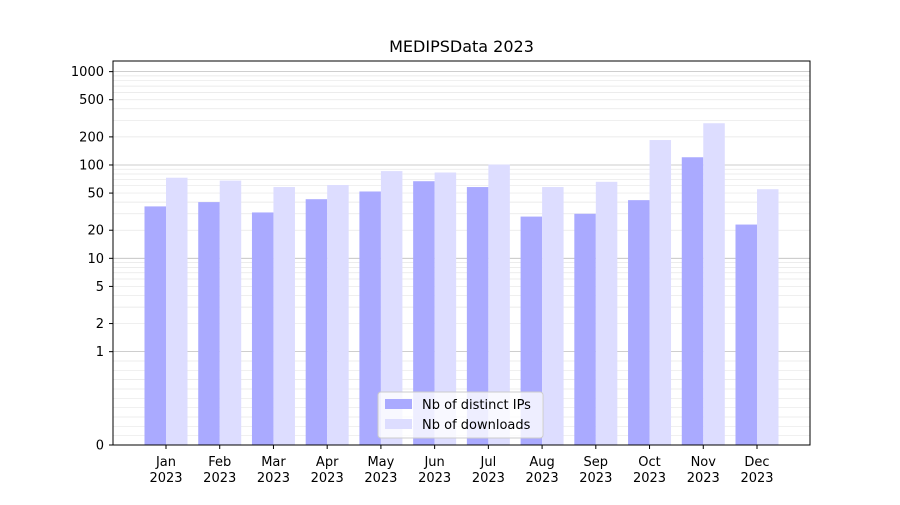 The image size is (900, 505). What do you see at coordinates (100, 287) in the screenshot?
I see `y-tick-label: 5` at bounding box center [100, 287].